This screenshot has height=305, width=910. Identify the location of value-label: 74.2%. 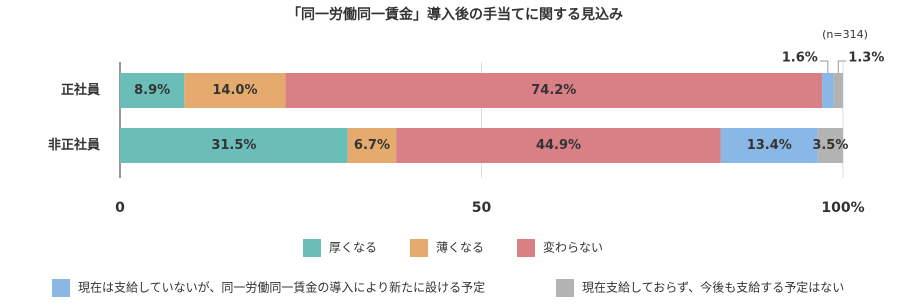
(553, 90).